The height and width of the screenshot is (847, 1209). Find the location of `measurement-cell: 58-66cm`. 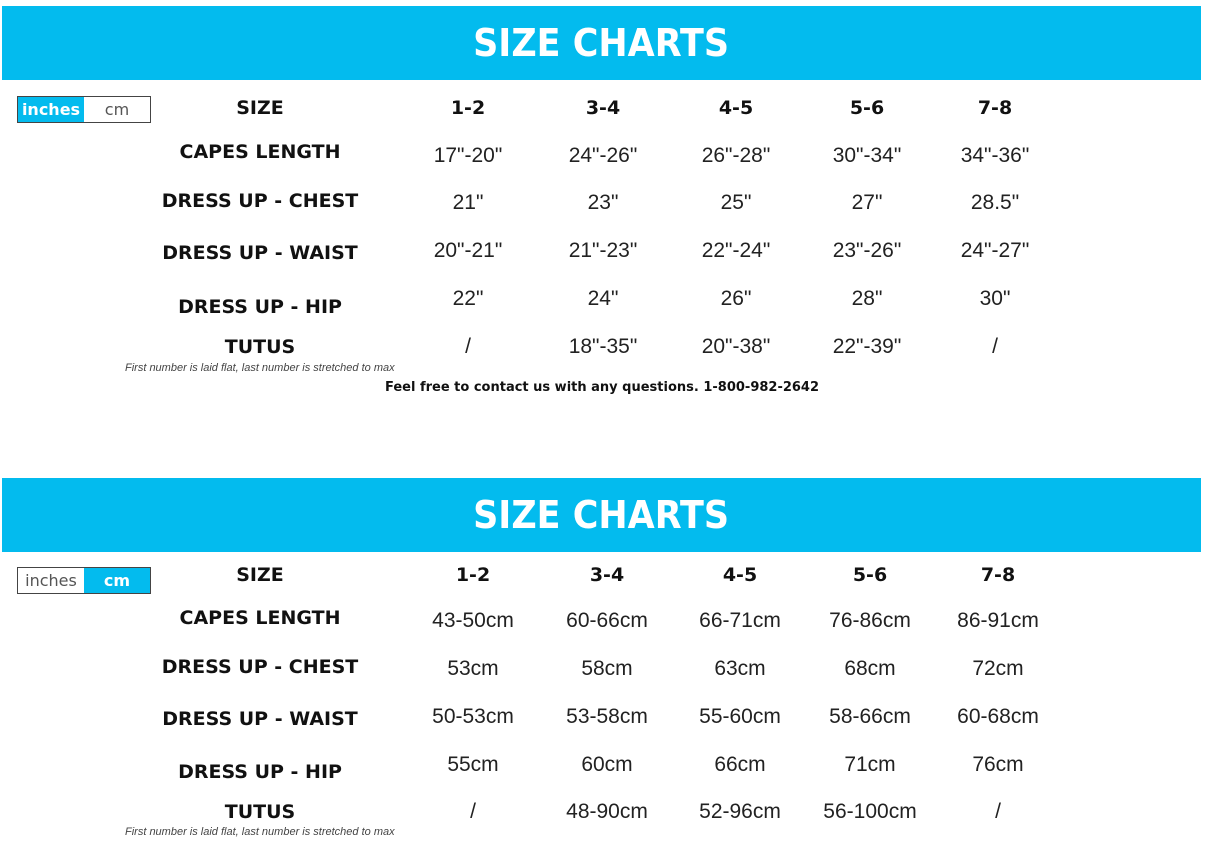

measurement-cell: 58-66cm is located at coordinates (870, 716).